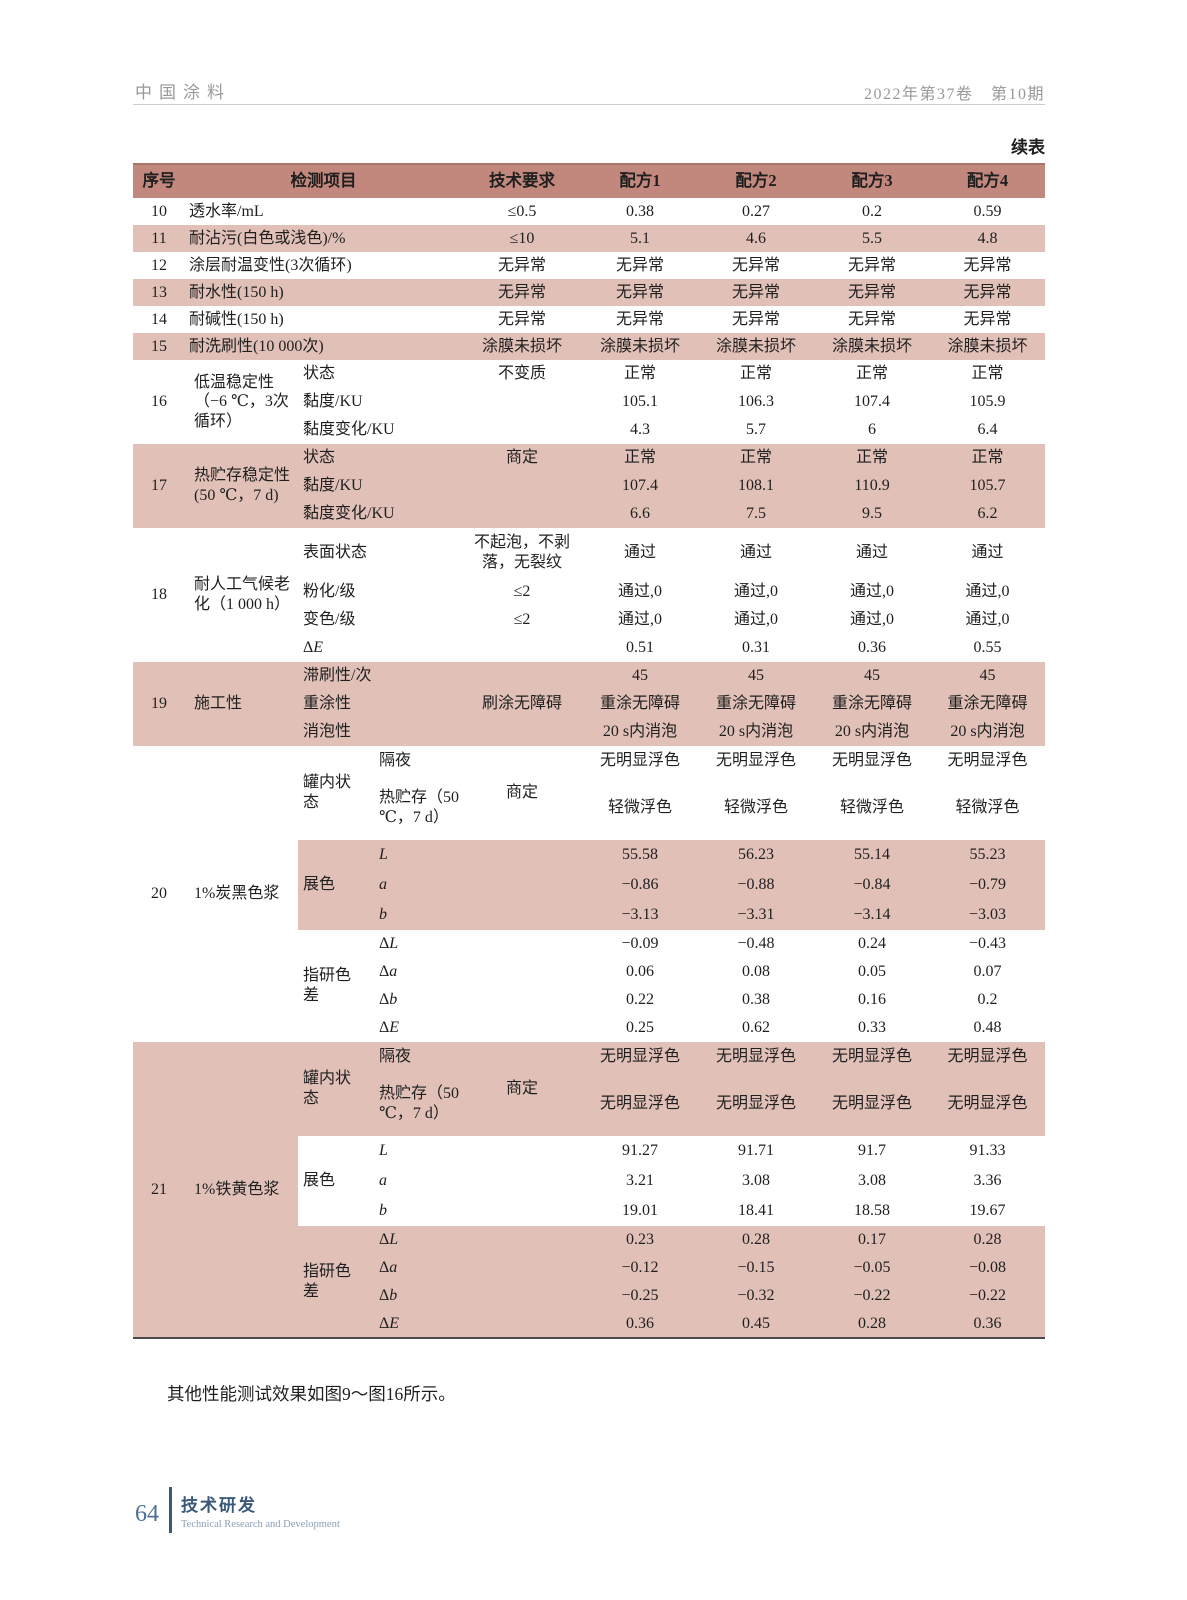 This screenshot has width=1187, height=1600. Describe the element at coordinates (589, 319) in the screenshot. I see `table-row: 14 耐碱性(150 h) 无异常 无异常 无异常 无异常 无异常` at that location.